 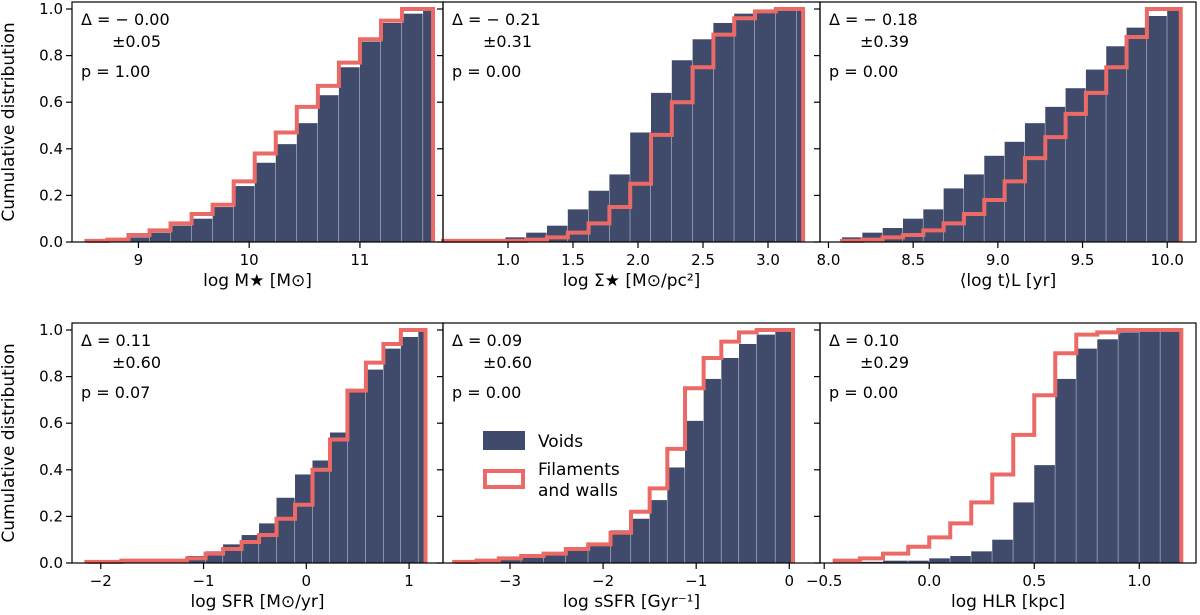 I want to click on legend: Voids Filaments and walls, so click(x=551, y=466).